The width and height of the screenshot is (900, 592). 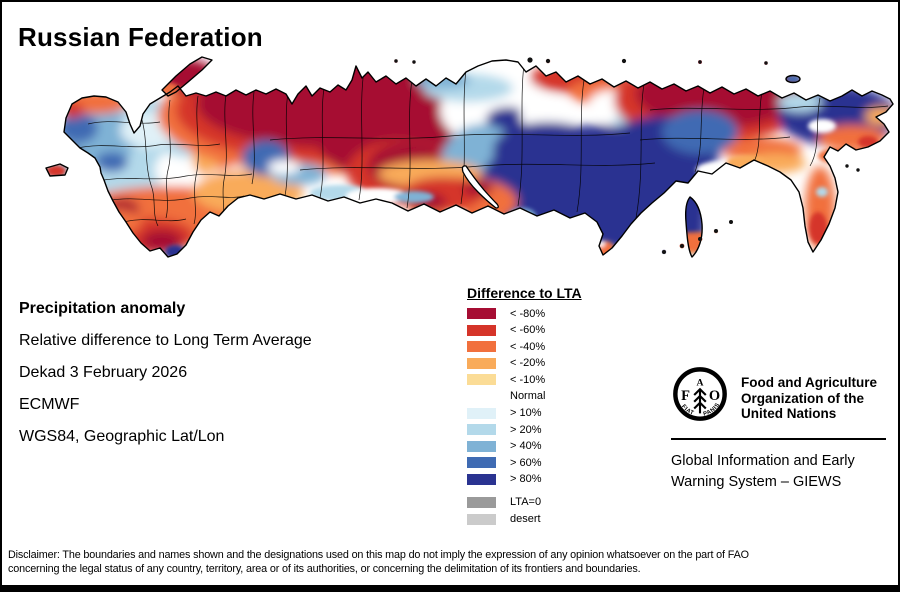 I want to click on legend-item: < -10%, so click(x=524, y=379).